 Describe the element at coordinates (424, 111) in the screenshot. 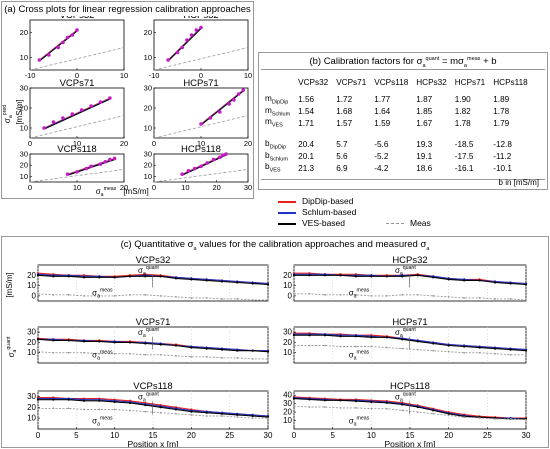

I see `table-cell: 1.85` at that location.